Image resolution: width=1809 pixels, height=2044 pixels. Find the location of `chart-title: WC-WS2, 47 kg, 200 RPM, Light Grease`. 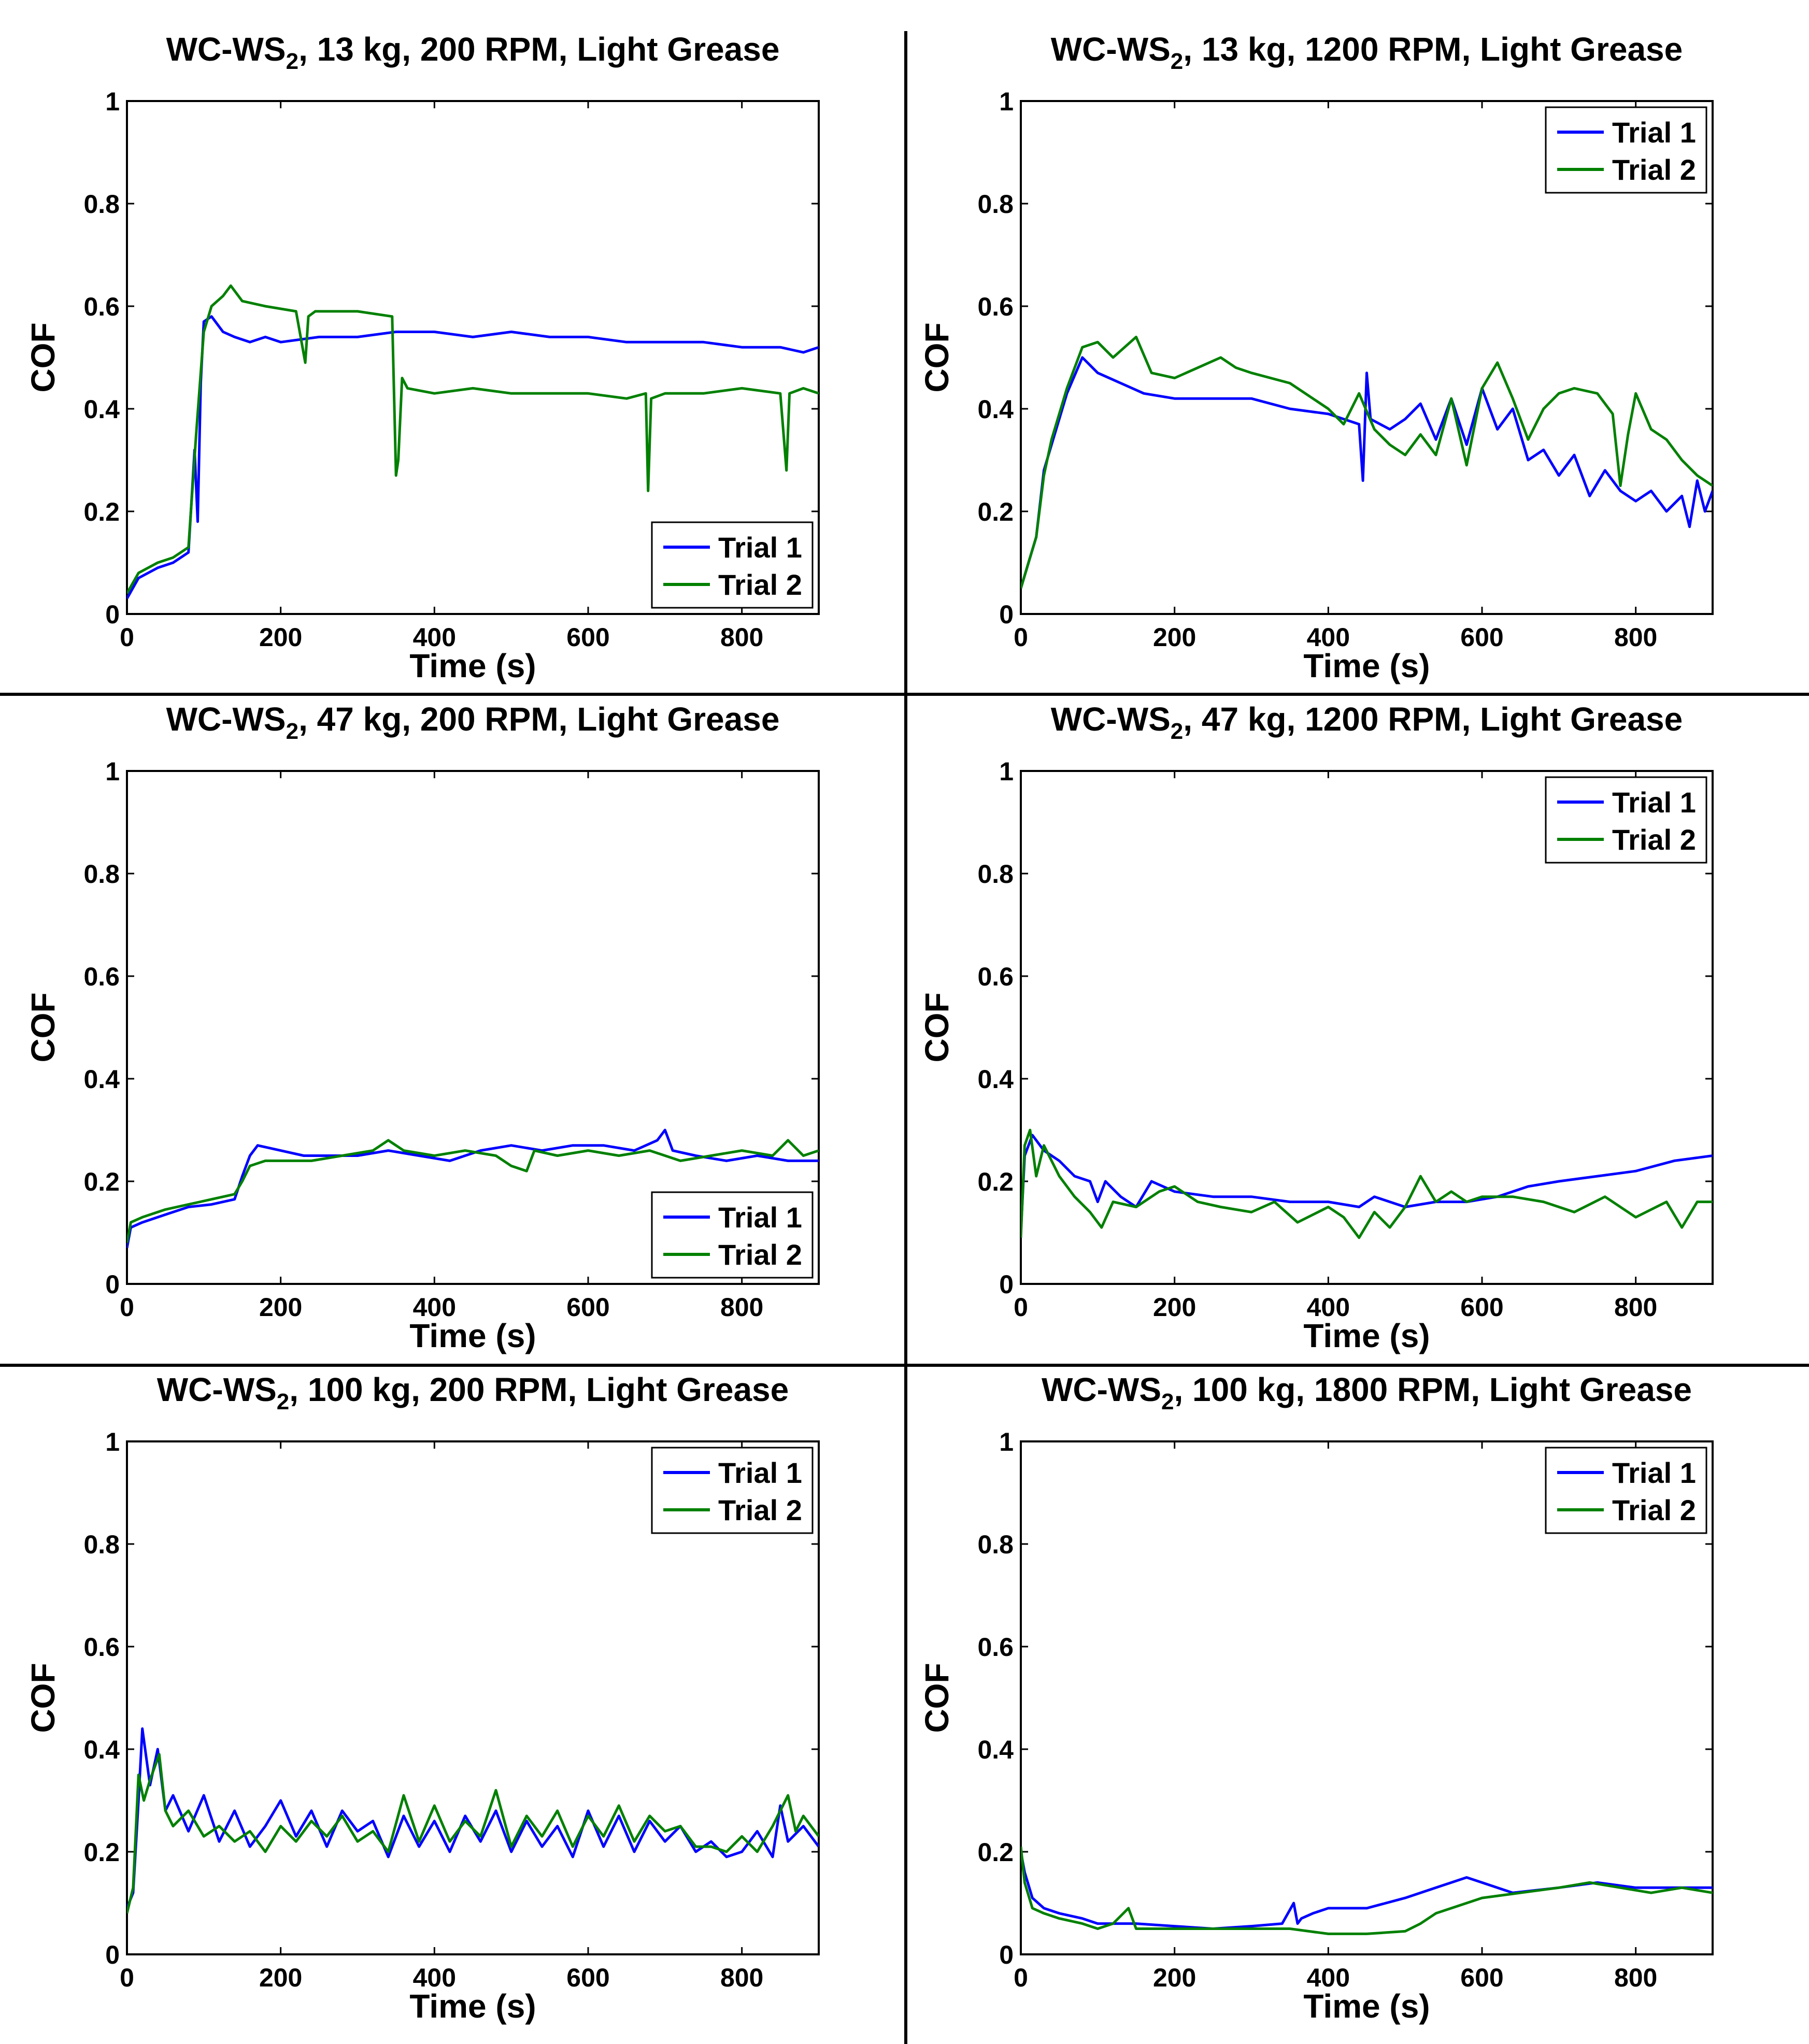

chart-title: WC-WS2, 47 kg, 200 RPM, Light Grease is located at coordinates (473, 722).